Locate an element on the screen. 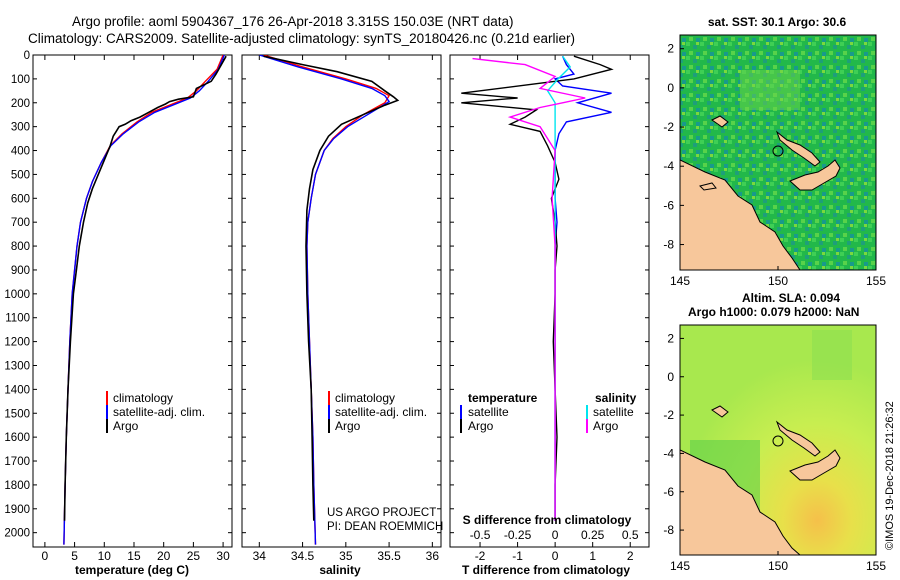 The width and height of the screenshot is (900, 580). salinity-tick-label: 35.5 is located at coordinates (389, 556).